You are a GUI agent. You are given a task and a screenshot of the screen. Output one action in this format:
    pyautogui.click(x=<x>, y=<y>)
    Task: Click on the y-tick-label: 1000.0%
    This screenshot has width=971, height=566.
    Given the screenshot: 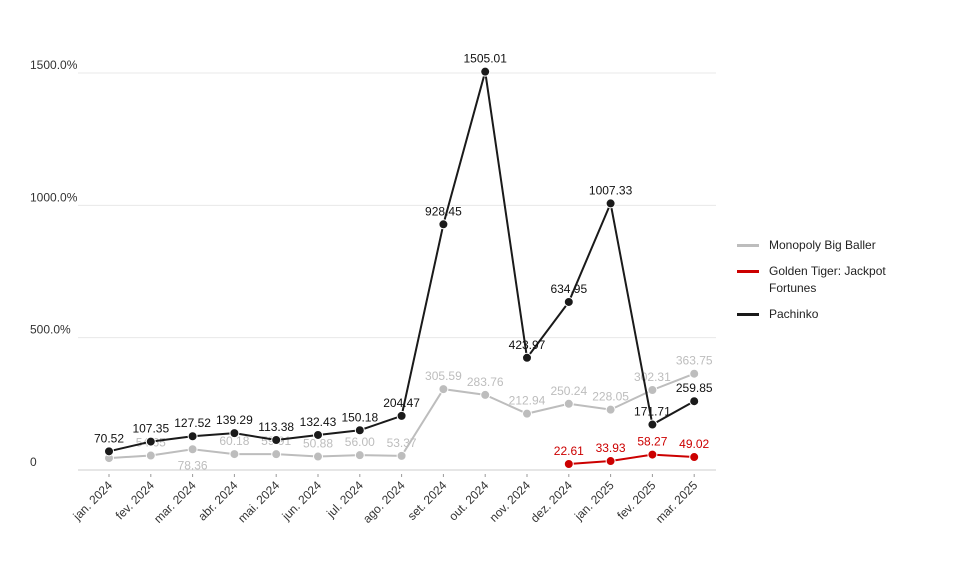 What is the action you would take?
    pyautogui.click(x=54, y=197)
    